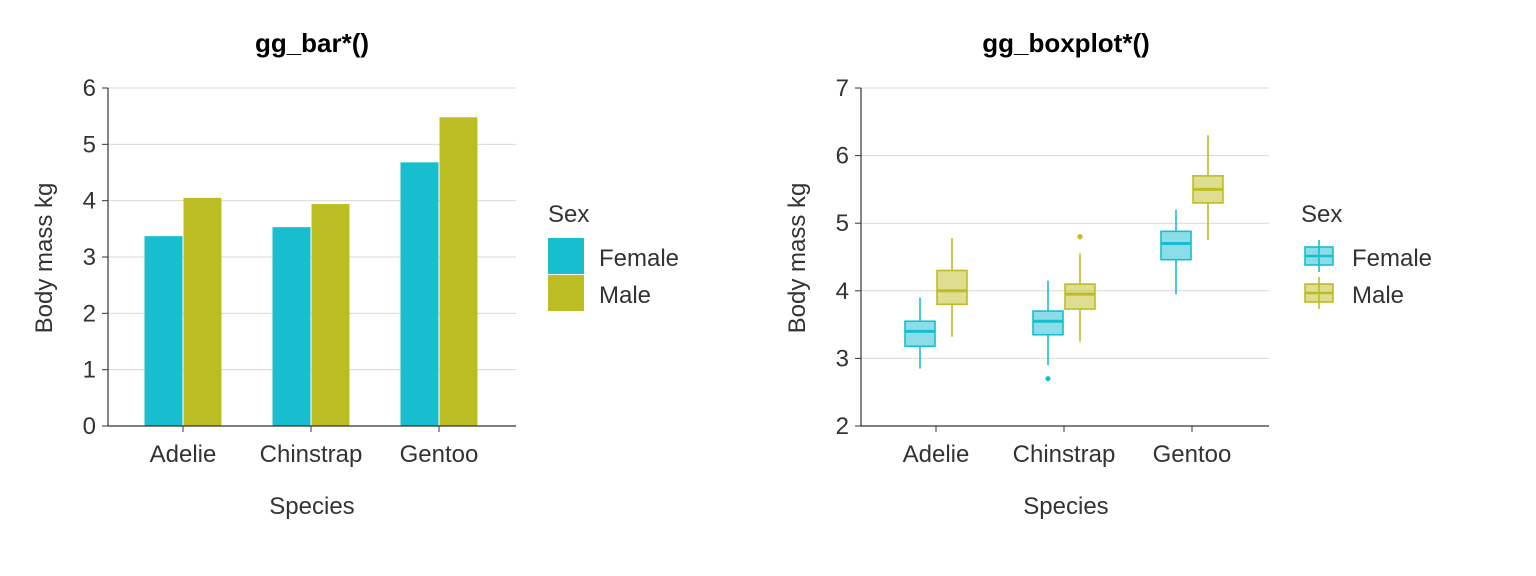 Image resolution: width=1536 pixels, height=576 pixels. I want to click on bar-legend-label-female: Female, so click(639, 258).